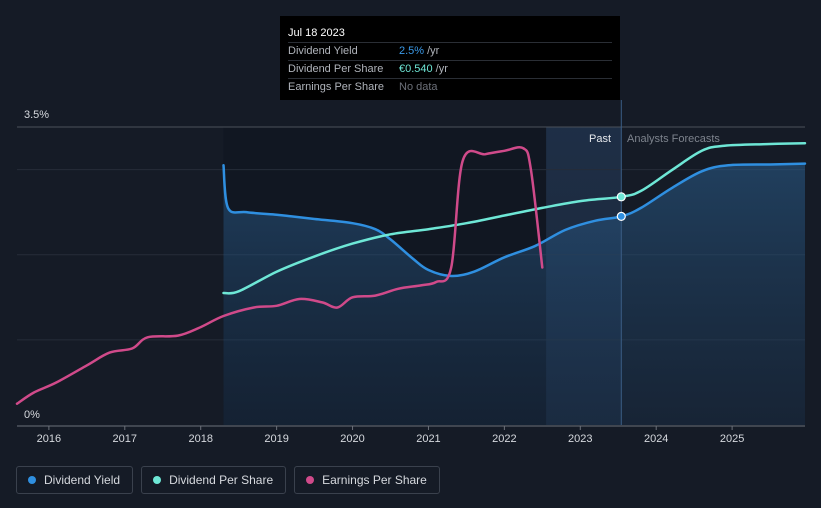 This screenshot has height=508, width=821. Describe the element at coordinates (673, 139) in the screenshot. I see `forecast-label: Analysts Forecasts` at that location.